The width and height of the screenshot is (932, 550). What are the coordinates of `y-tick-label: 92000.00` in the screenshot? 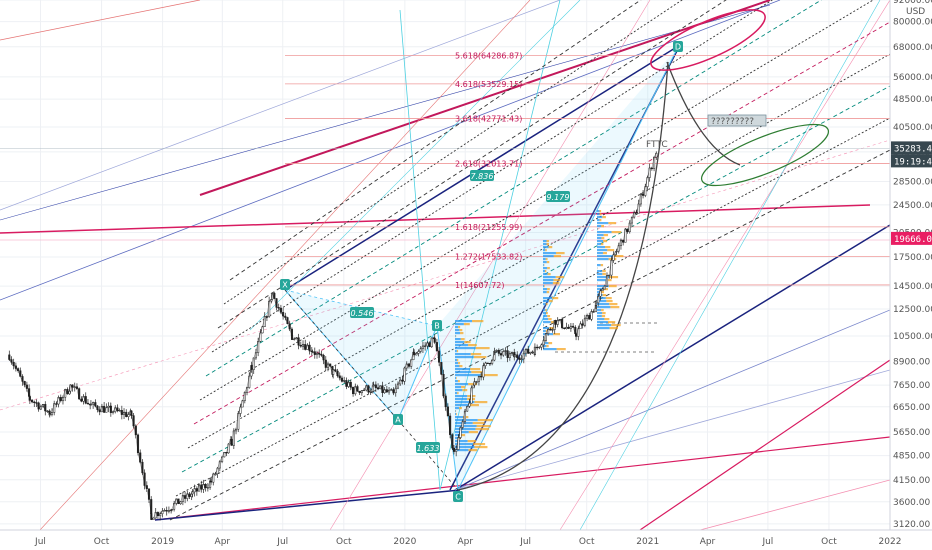 It's located at (912, 3).